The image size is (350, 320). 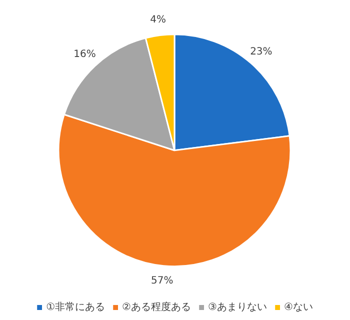 I want to click on data-label: 57%, so click(x=162, y=281).